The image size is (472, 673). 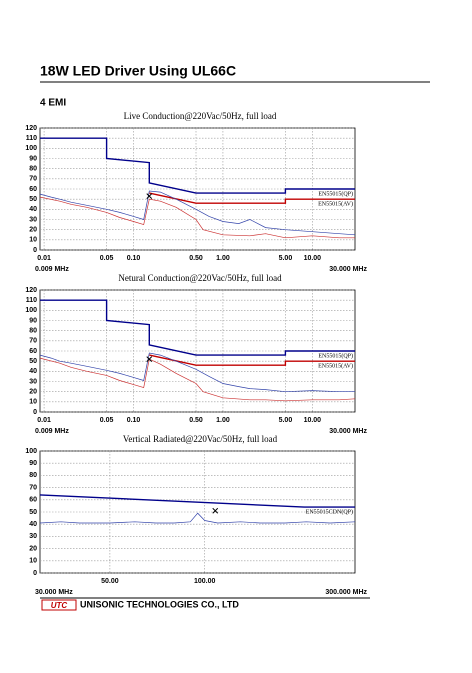 What do you see at coordinates (138, 71) in the screenshot?
I see `page-title: 18W LED Driver Using UL66C` at bounding box center [138, 71].